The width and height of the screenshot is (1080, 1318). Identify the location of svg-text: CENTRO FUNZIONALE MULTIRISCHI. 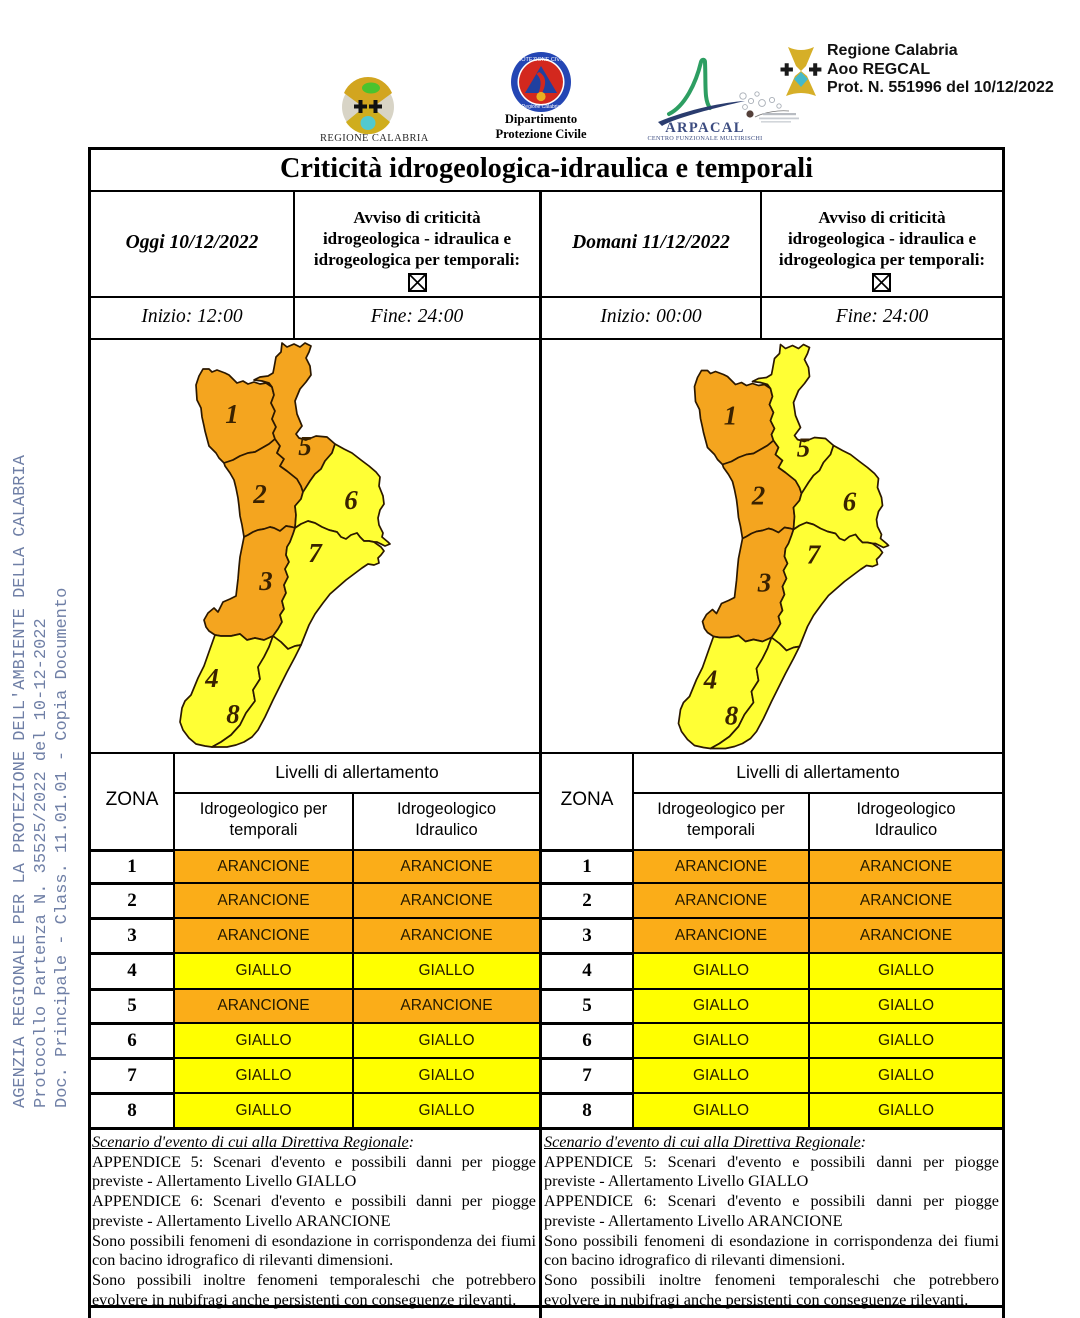
(704, 138).